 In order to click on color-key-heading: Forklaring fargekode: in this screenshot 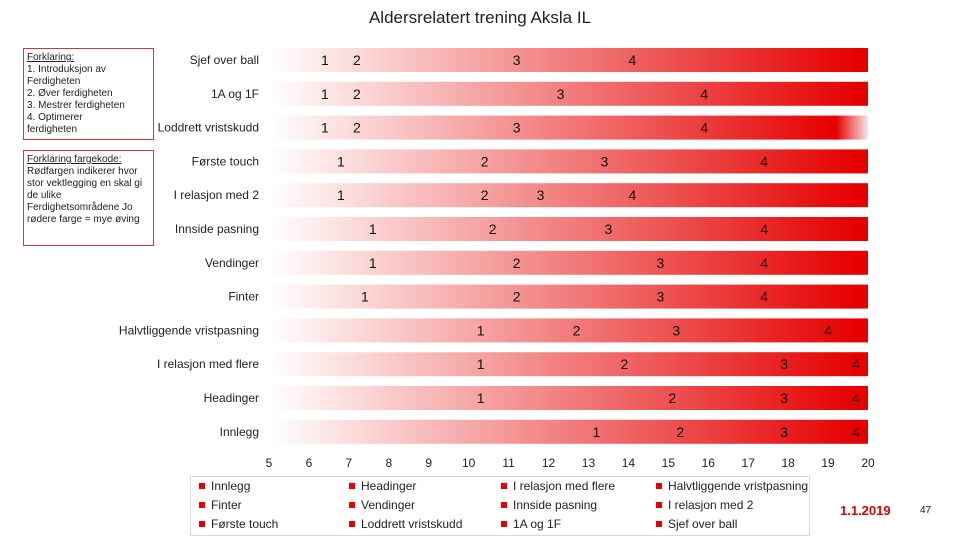, I will do `click(74, 159)`.